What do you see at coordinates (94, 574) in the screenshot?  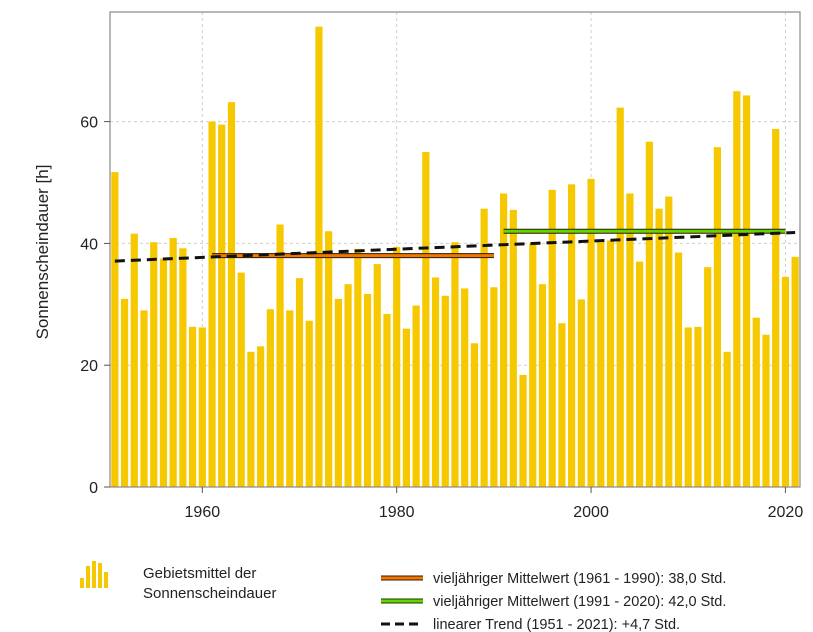 I see `legend-bars-icon` at bounding box center [94, 574].